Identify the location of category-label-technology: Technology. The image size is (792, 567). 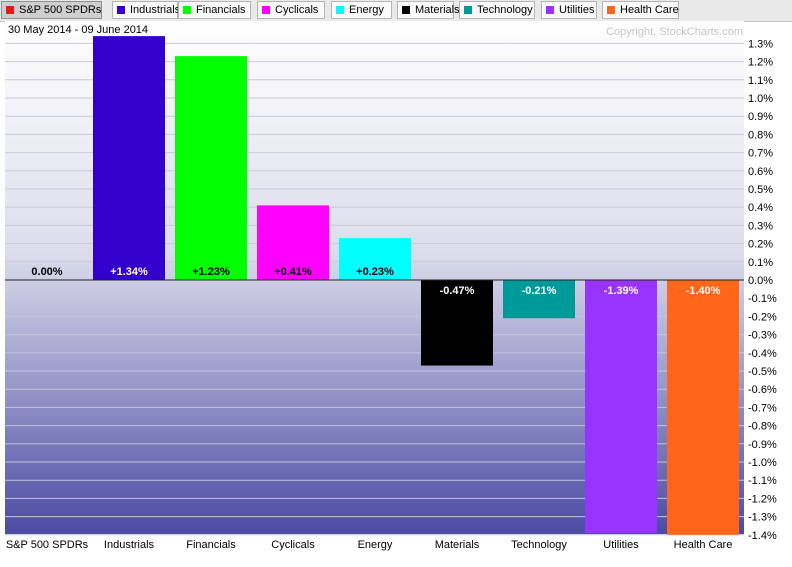
(539, 545).